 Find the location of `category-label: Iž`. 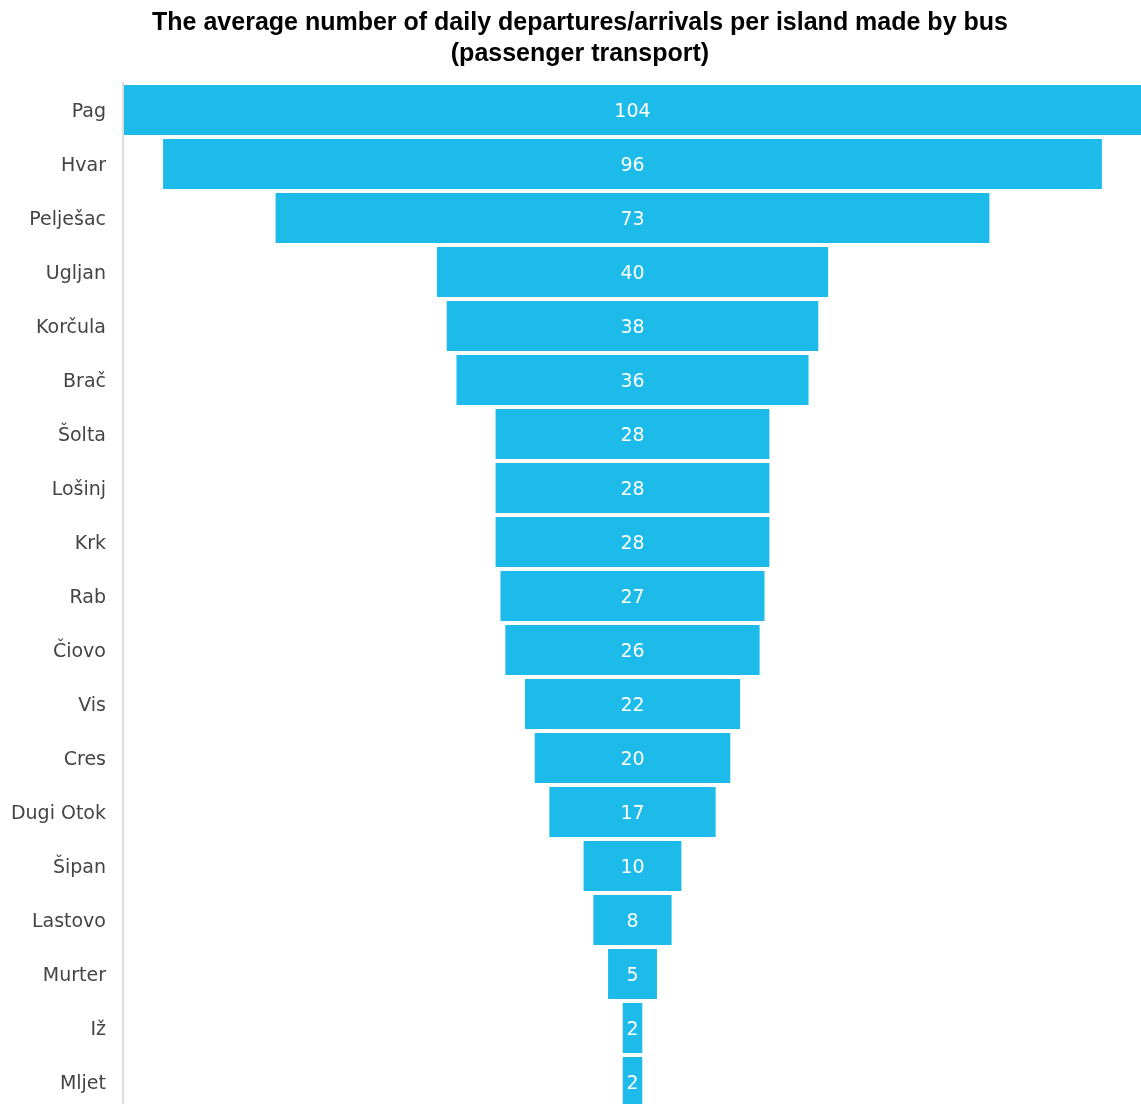

category-label: Iž is located at coordinates (98, 1028).